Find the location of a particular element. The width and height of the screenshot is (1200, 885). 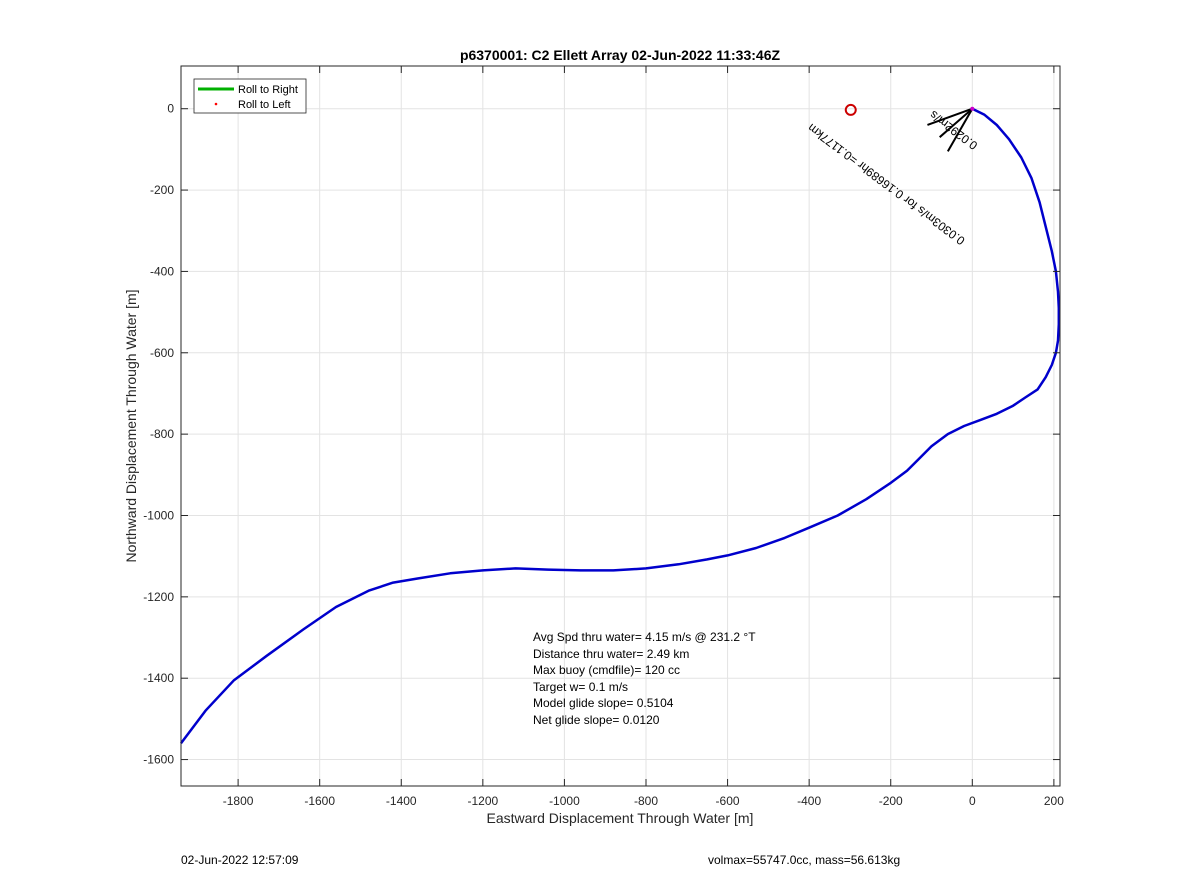

y-tick-label: -800 is located at coordinates (162, 434).